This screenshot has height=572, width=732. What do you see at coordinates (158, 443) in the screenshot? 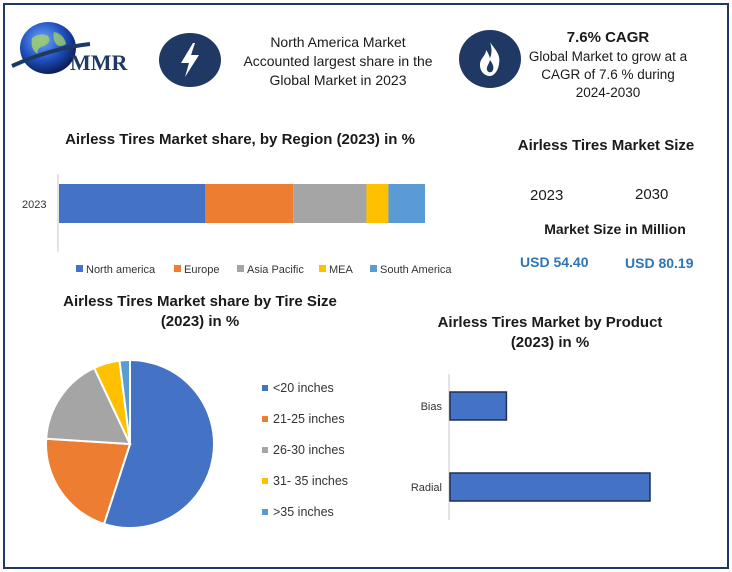
I see `pie-slice-20-inches` at bounding box center [158, 443].